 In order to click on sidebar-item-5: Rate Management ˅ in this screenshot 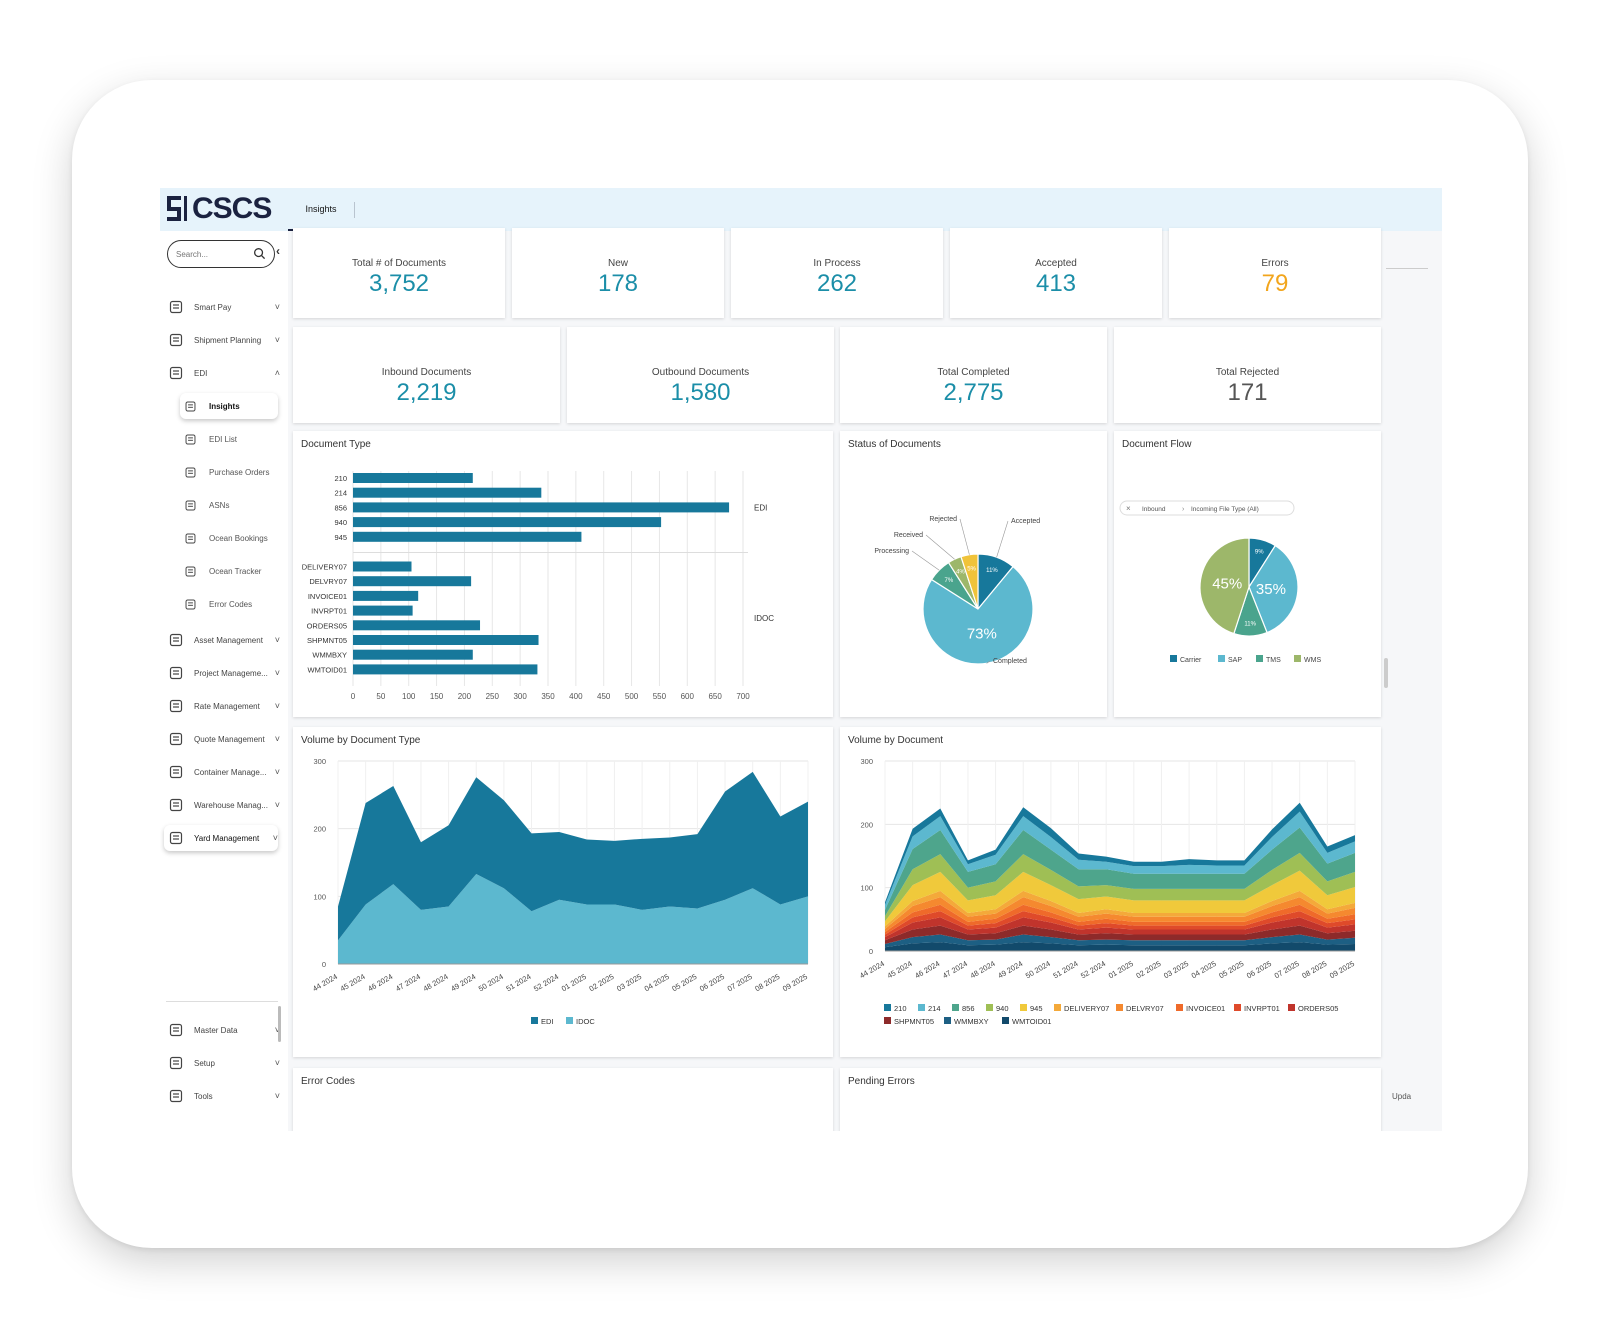, I will do `click(224, 706)`.